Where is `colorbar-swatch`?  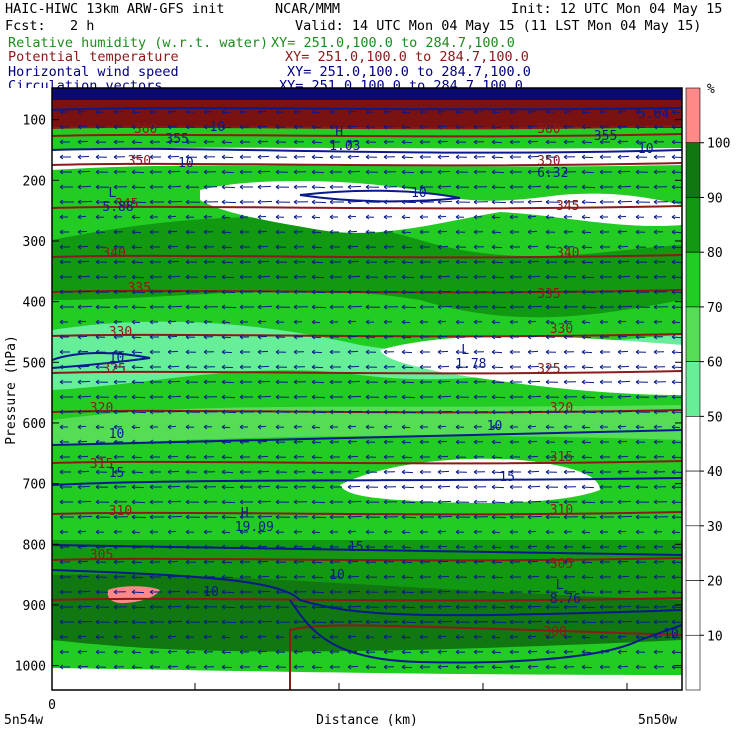 colorbar-swatch is located at coordinates (693, 115).